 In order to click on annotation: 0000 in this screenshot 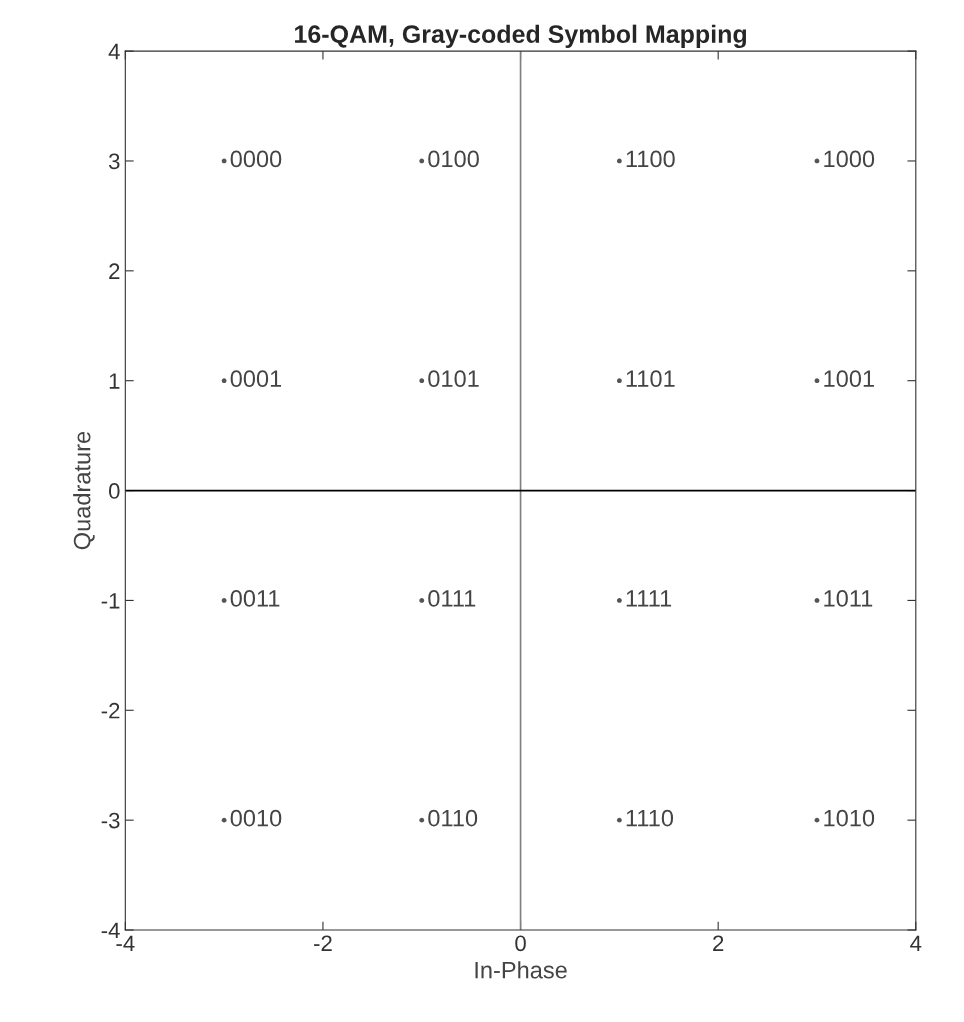, I will do `click(256, 159)`.